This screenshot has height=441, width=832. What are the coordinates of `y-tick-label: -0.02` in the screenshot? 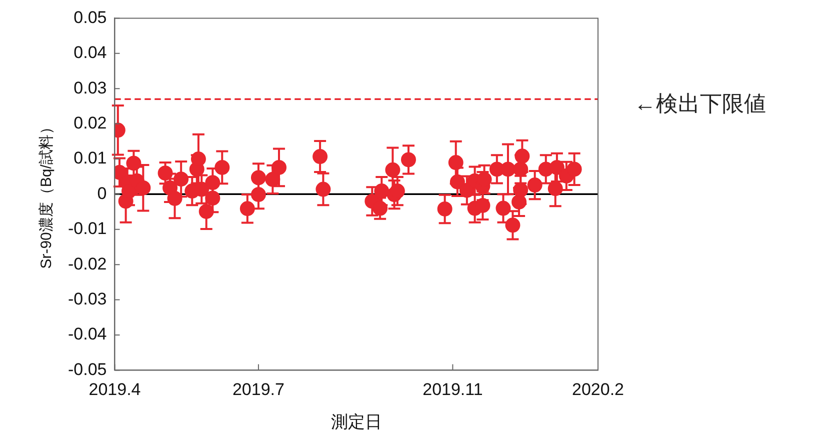 It's located at (87, 264).